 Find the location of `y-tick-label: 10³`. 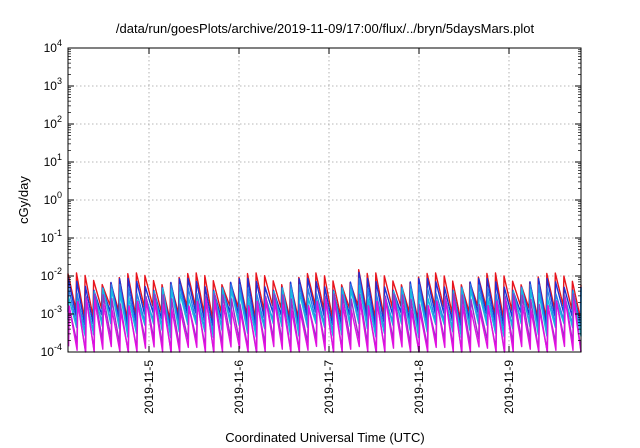

y-tick-label: 10³ is located at coordinates (53, 84).